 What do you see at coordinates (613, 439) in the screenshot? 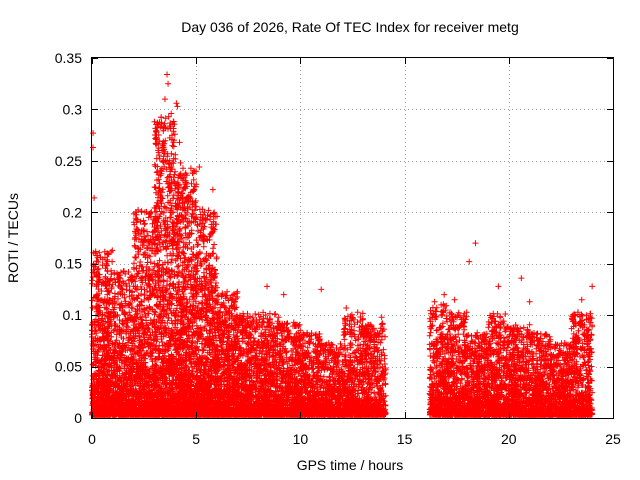
I see `x-tick-label: 25` at bounding box center [613, 439].